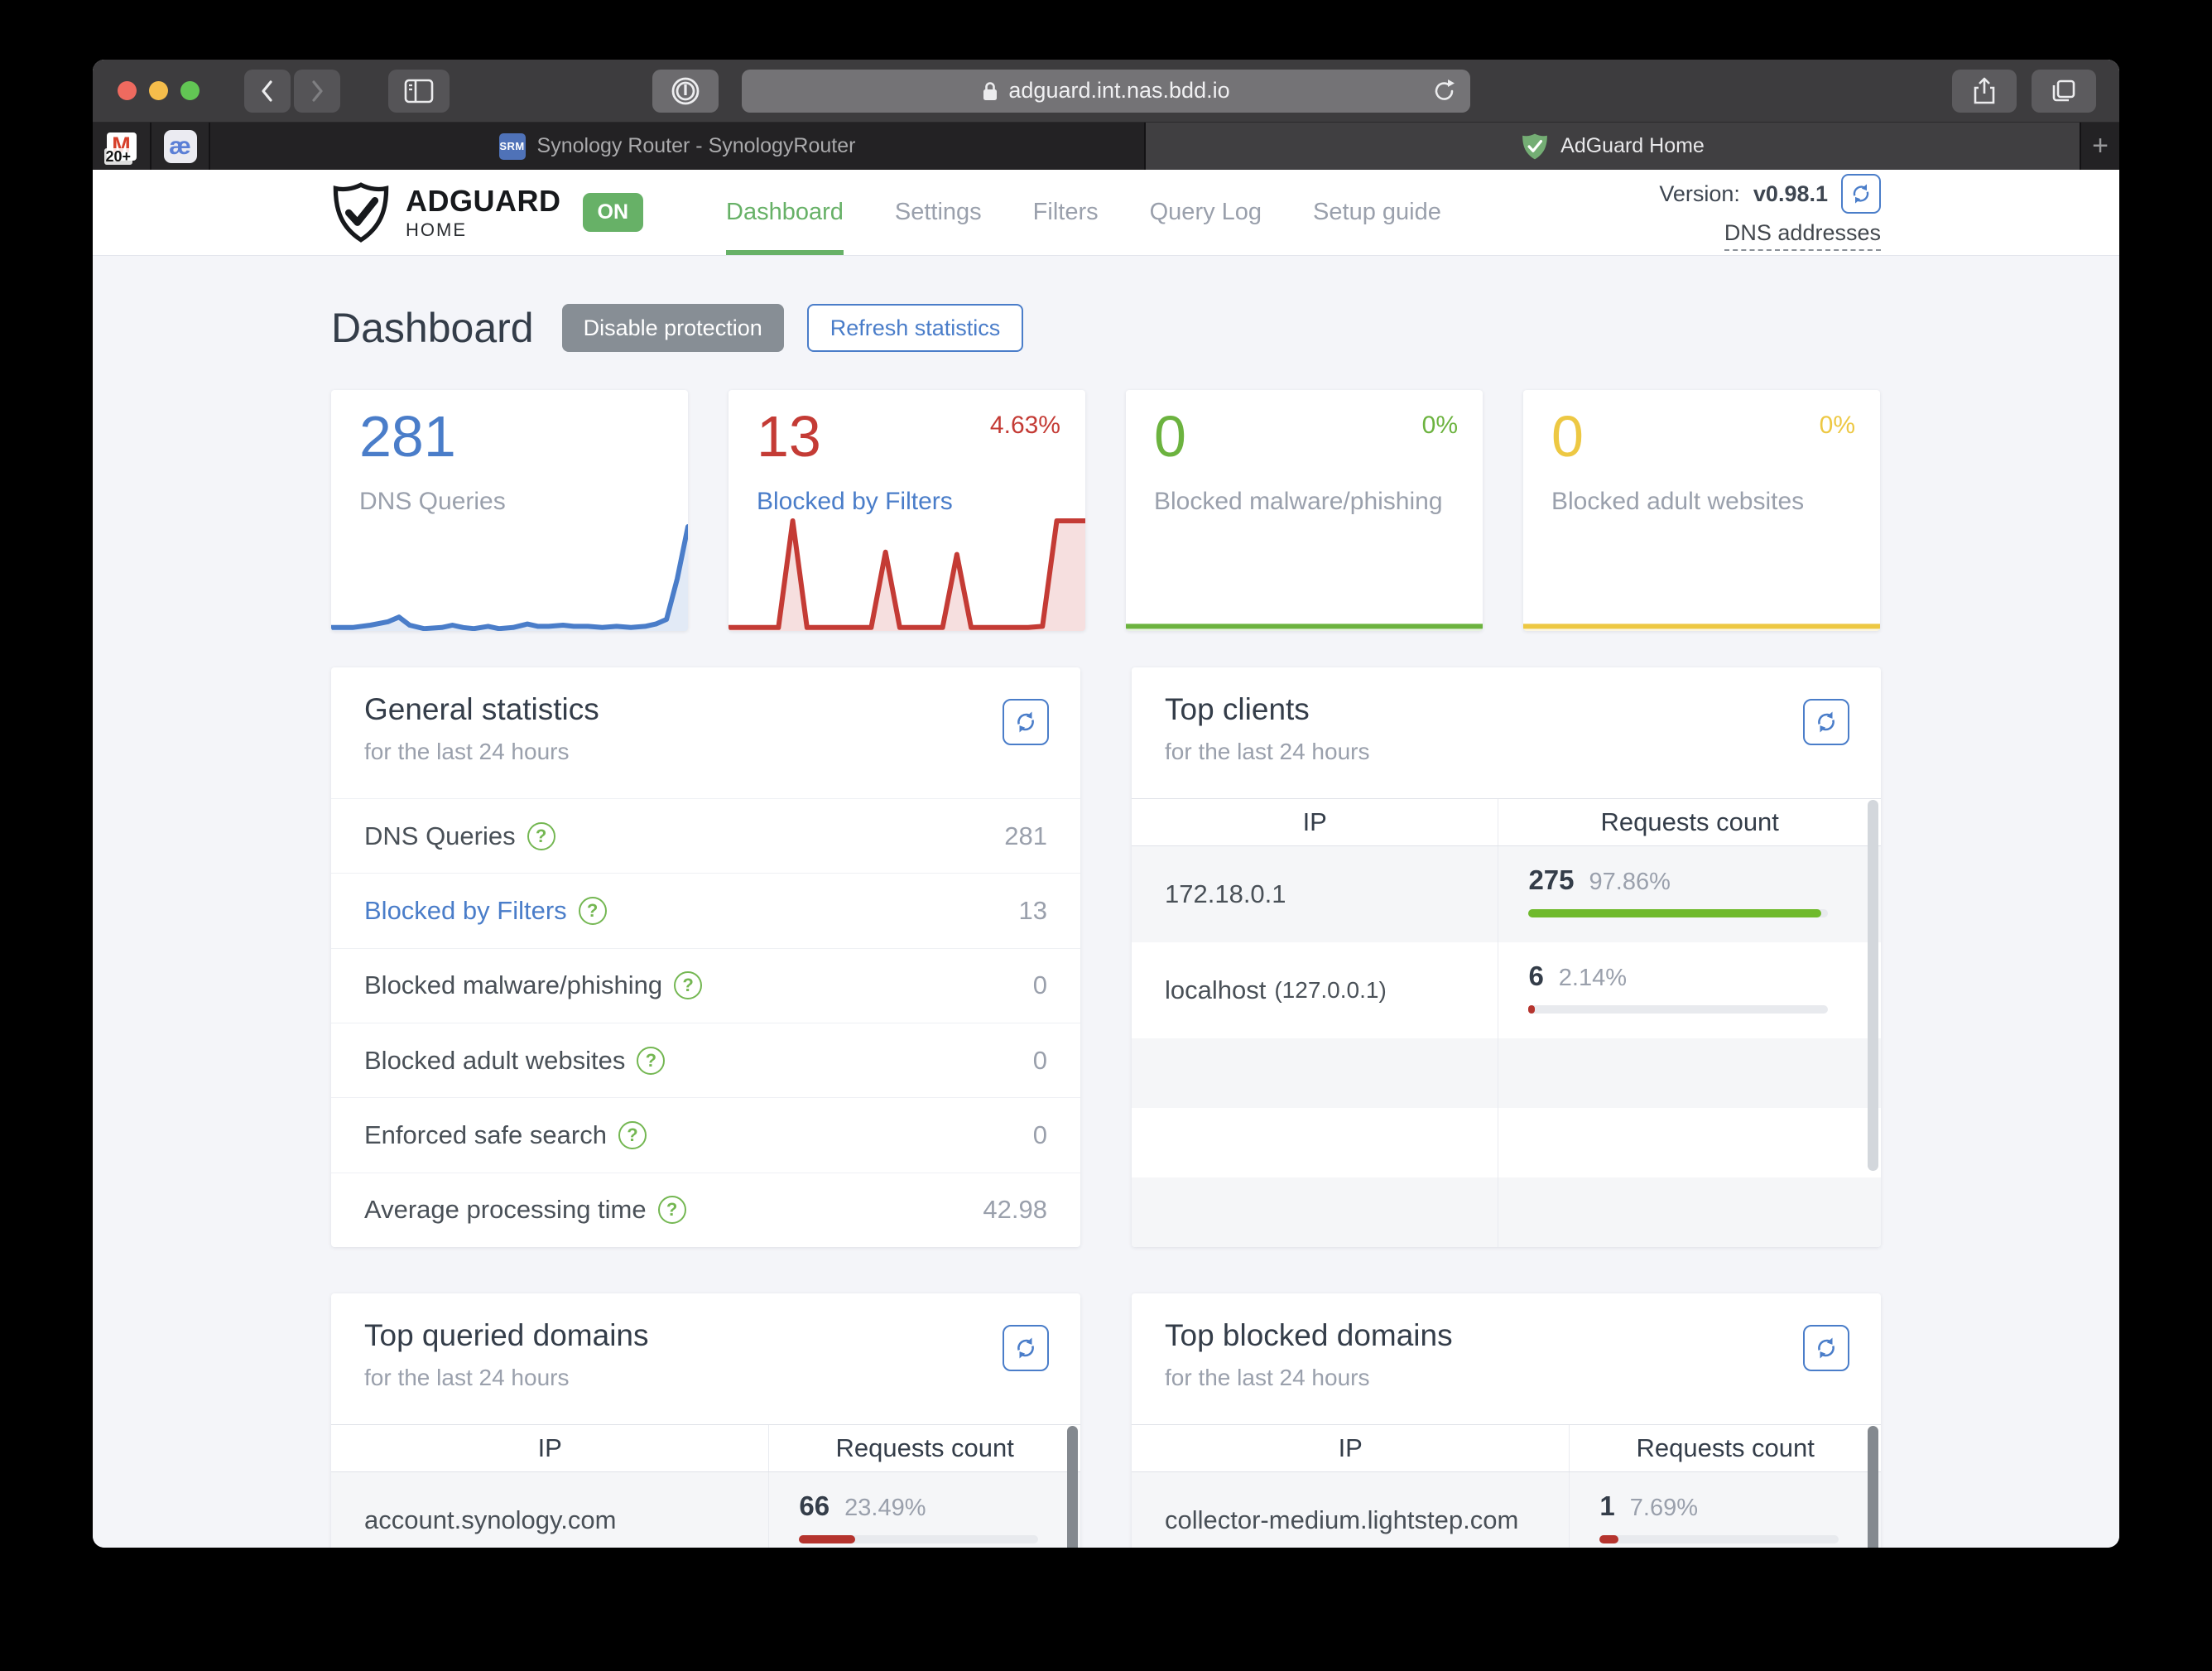 The width and height of the screenshot is (2212, 1671). I want to click on pinned-tab-ae: æ, so click(180, 146).